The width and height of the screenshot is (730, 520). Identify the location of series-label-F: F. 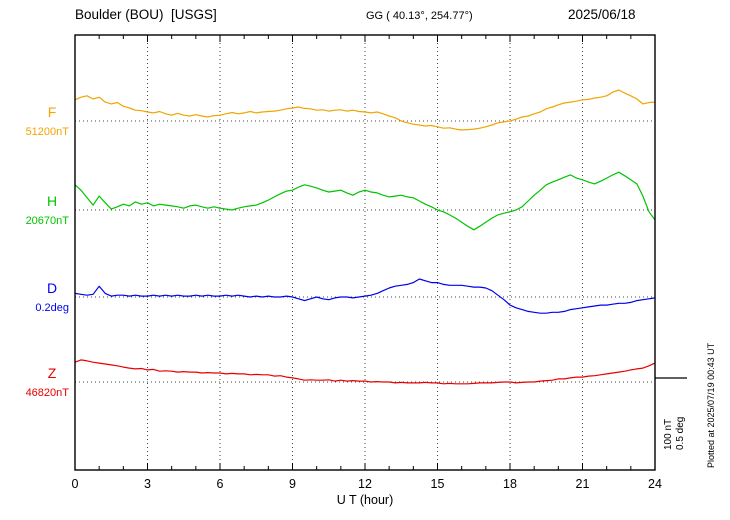
(52, 112).